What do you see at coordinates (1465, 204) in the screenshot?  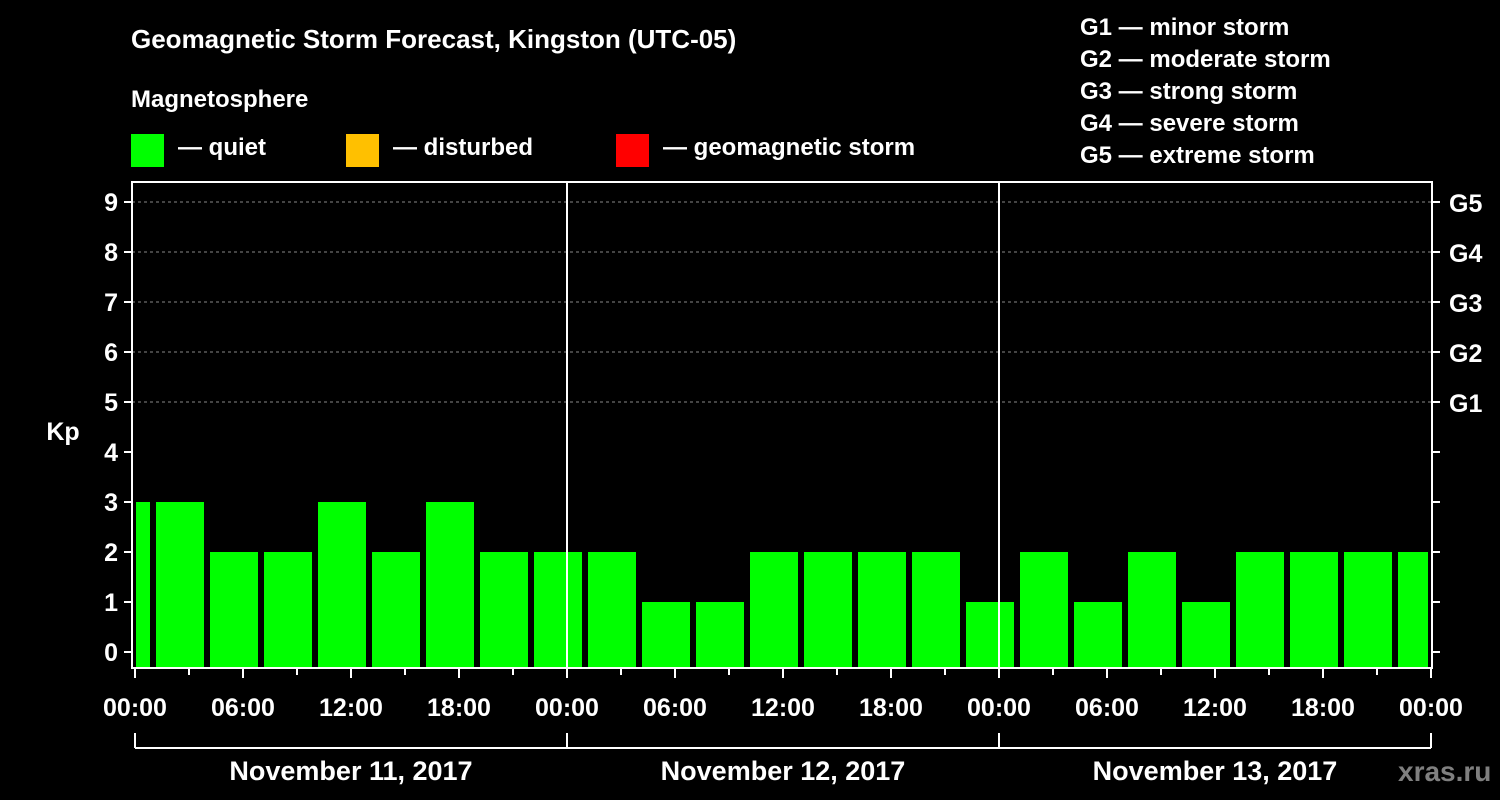 I see `g-level-label: G5` at bounding box center [1465, 204].